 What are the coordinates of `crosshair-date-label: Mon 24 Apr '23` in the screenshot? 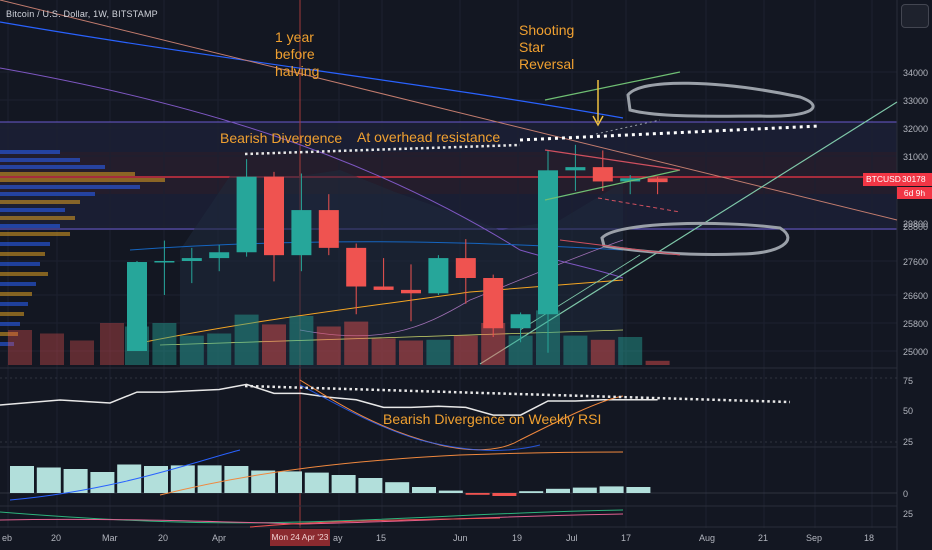 It's located at (300, 537).